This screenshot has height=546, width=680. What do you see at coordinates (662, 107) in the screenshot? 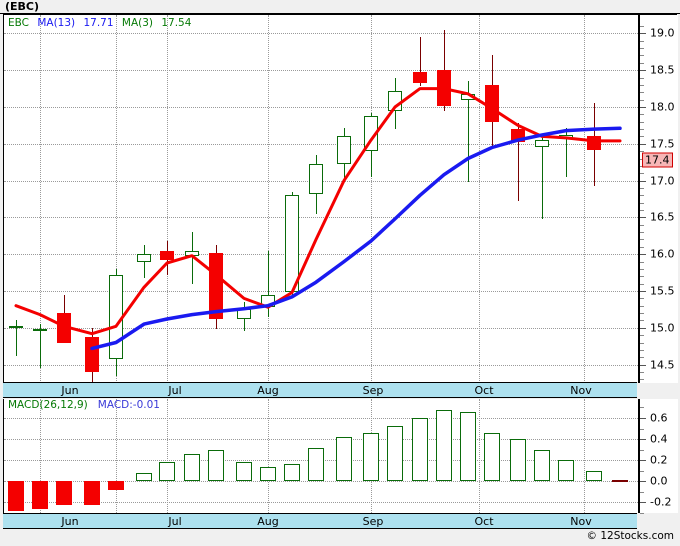
I see `price-axis-label: 18.0` at bounding box center [662, 107].